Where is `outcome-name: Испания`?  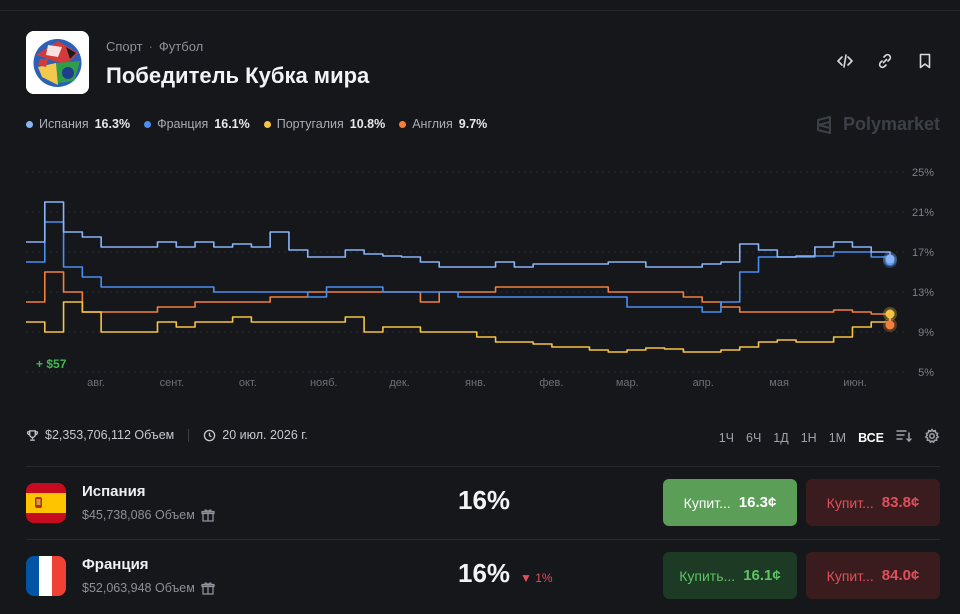
outcome-name: Испания is located at coordinates (114, 491).